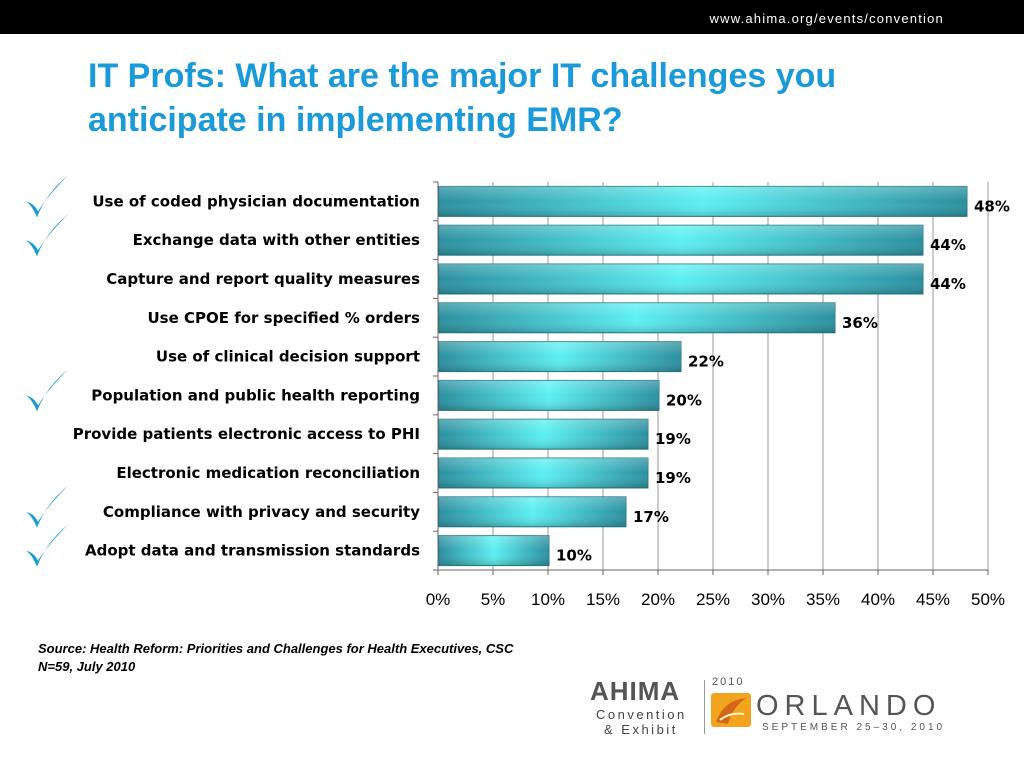 The height and width of the screenshot is (768, 1024). Describe the element at coordinates (849, 706) in the screenshot. I see `logo-city: ORLANDO` at that location.